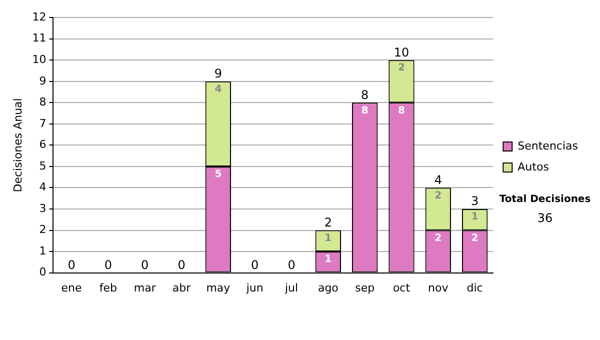 Image resolution: width=600 pixels, height=340 pixels. I want to click on x-tick-label: sep, so click(365, 287).